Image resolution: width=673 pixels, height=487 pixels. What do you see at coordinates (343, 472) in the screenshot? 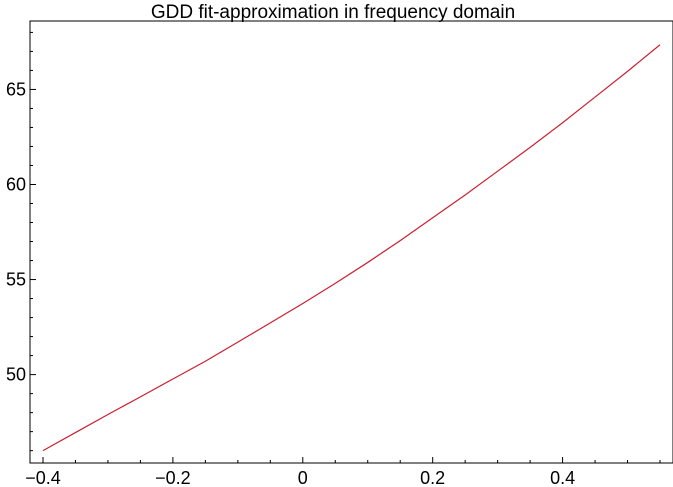
I see `x-axis: −0.4 −0.2 0 0.2 0.4` at bounding box center [343, 472].